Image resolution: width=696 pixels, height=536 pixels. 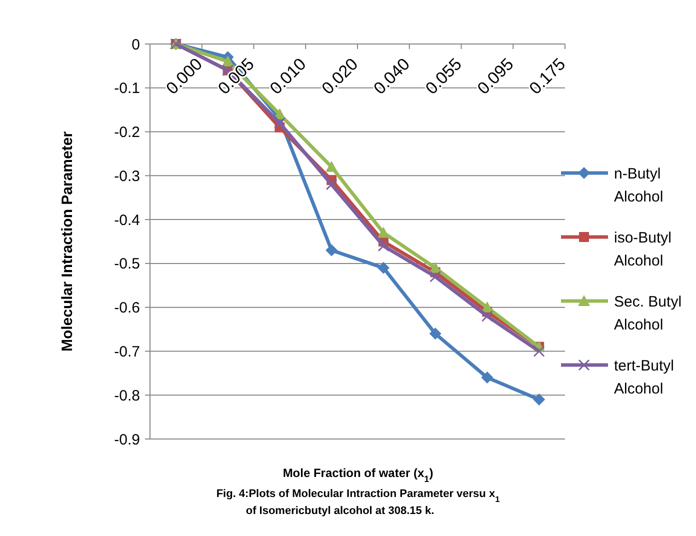 What do you see at coordinates (67, 241) in the screenshot?
I see `y-axis-title: Molecular Intraction Parameter` at bounding box center [67, 241].